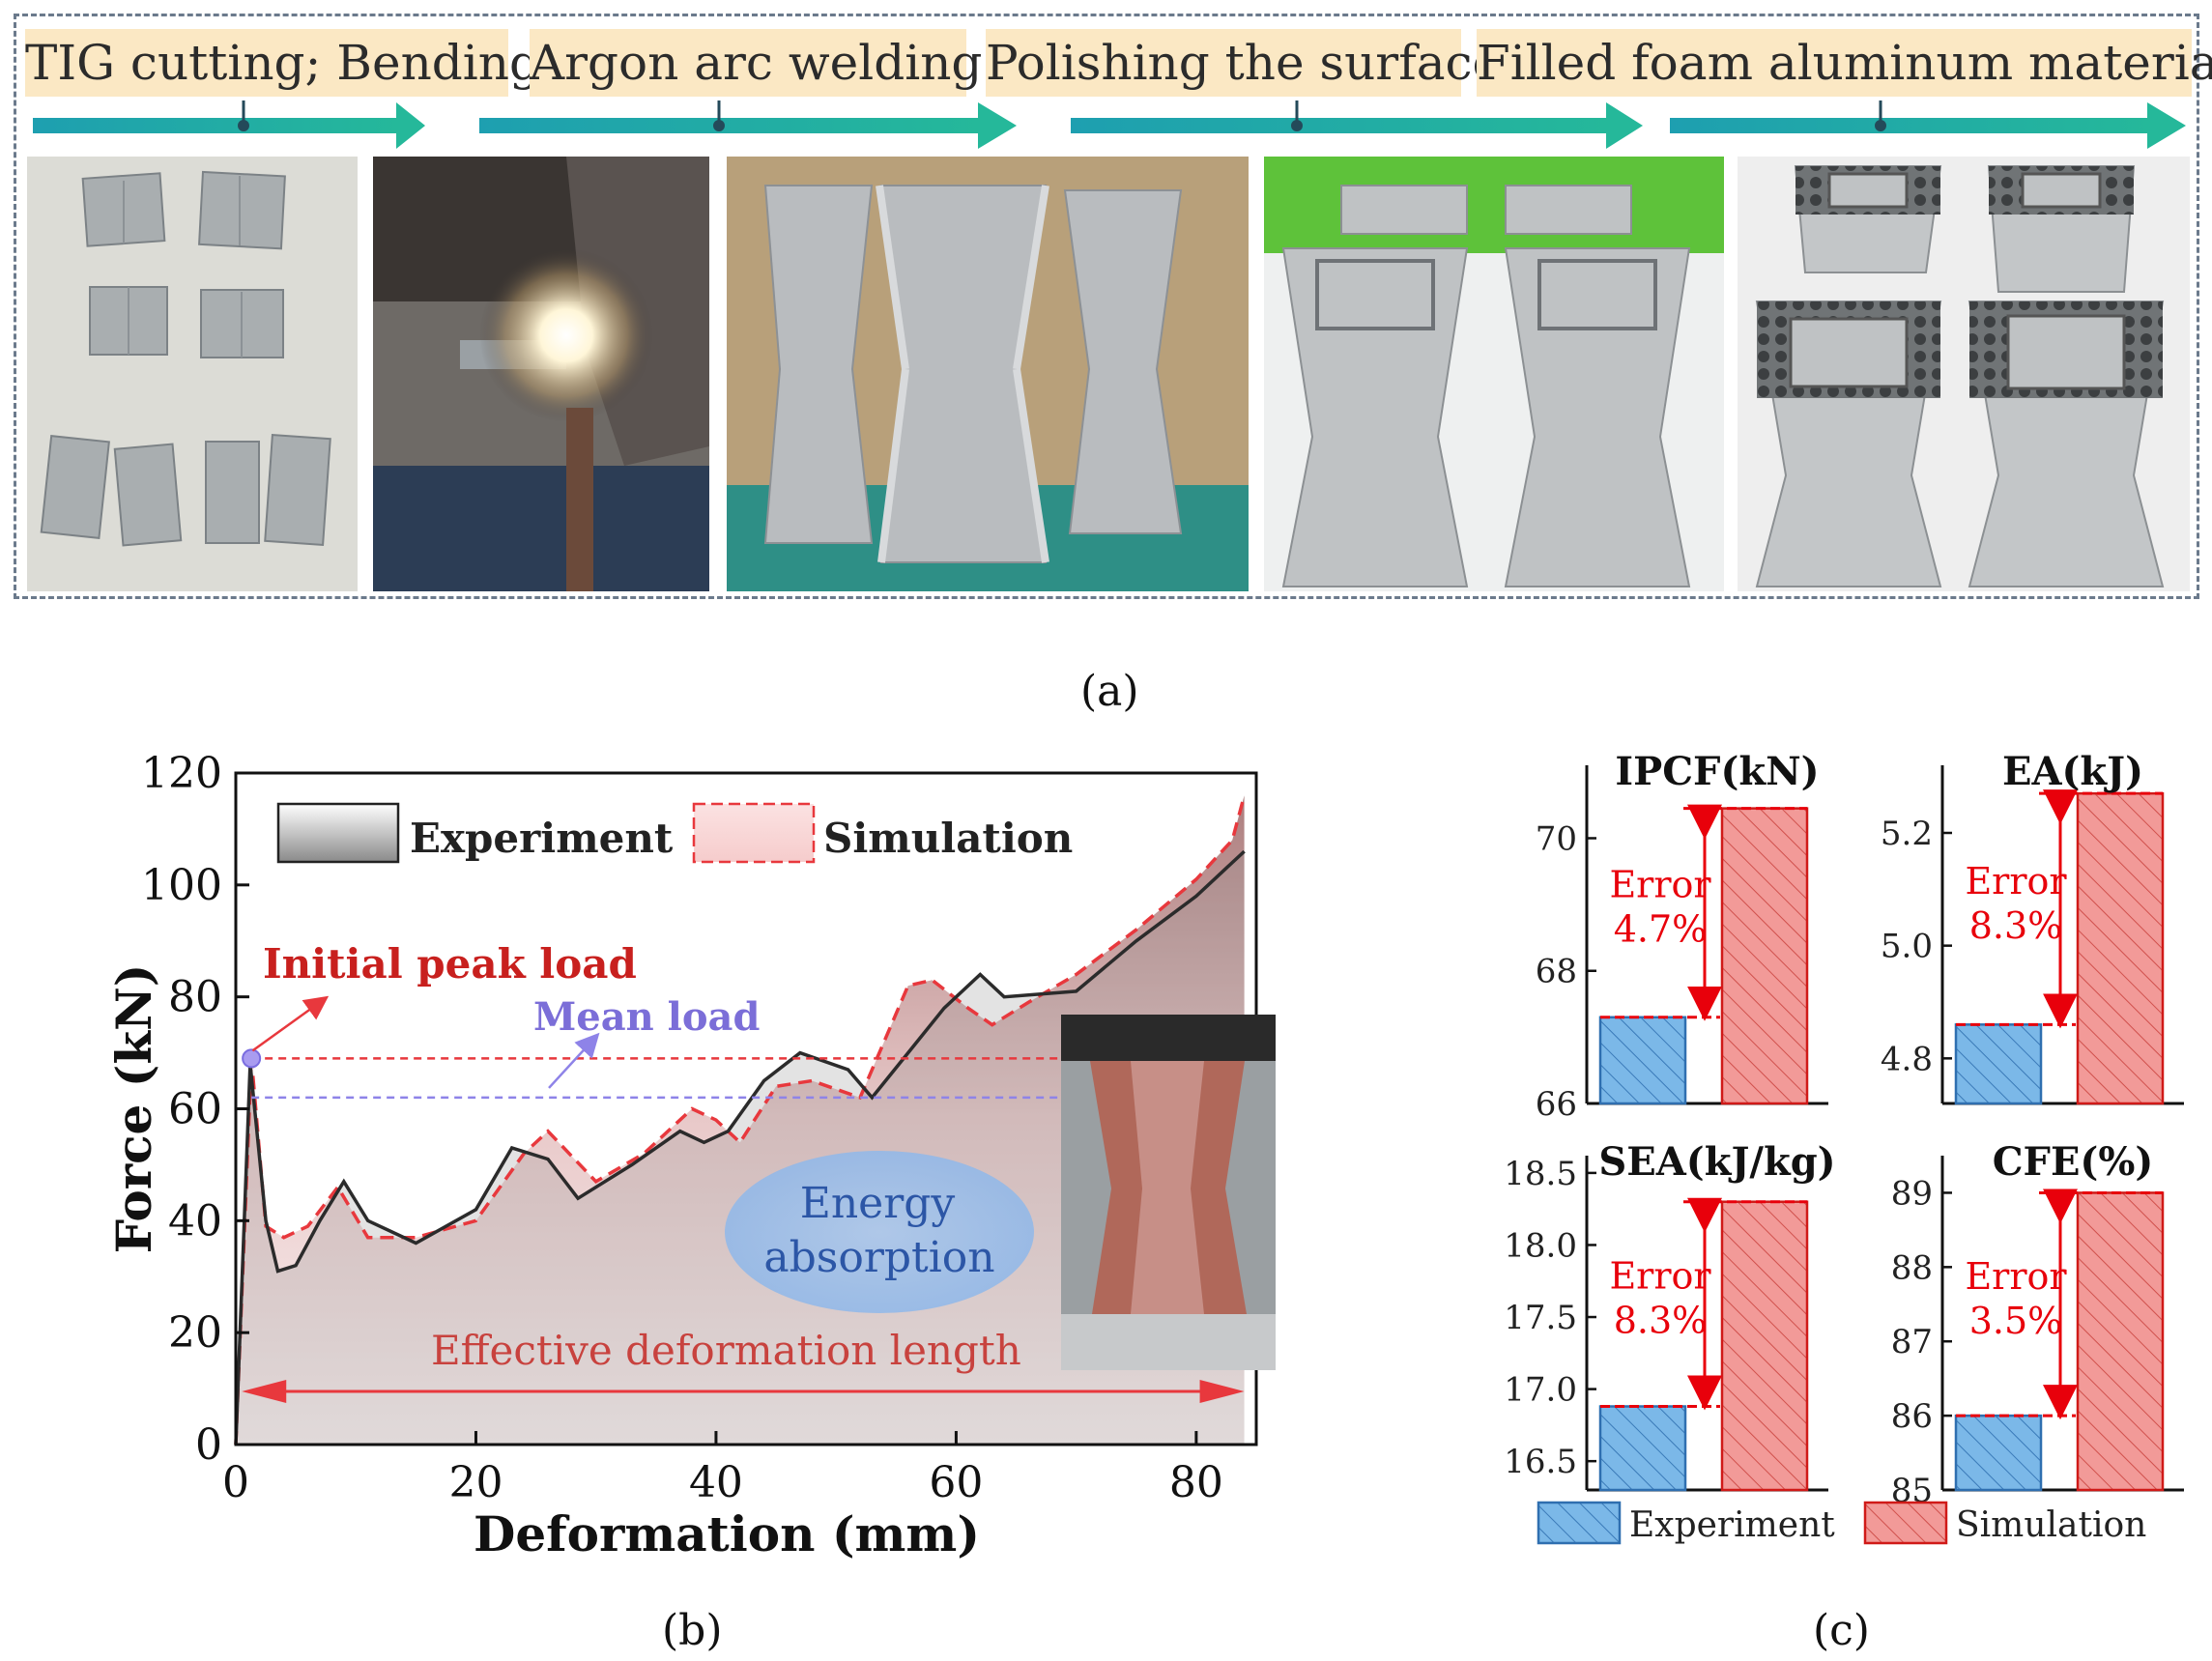 The width and height of the screenshot is (2212, 1661). Describe the element at coordinates (290, 1023) in the screenshot. I see `peak-load-arrow` at that location.